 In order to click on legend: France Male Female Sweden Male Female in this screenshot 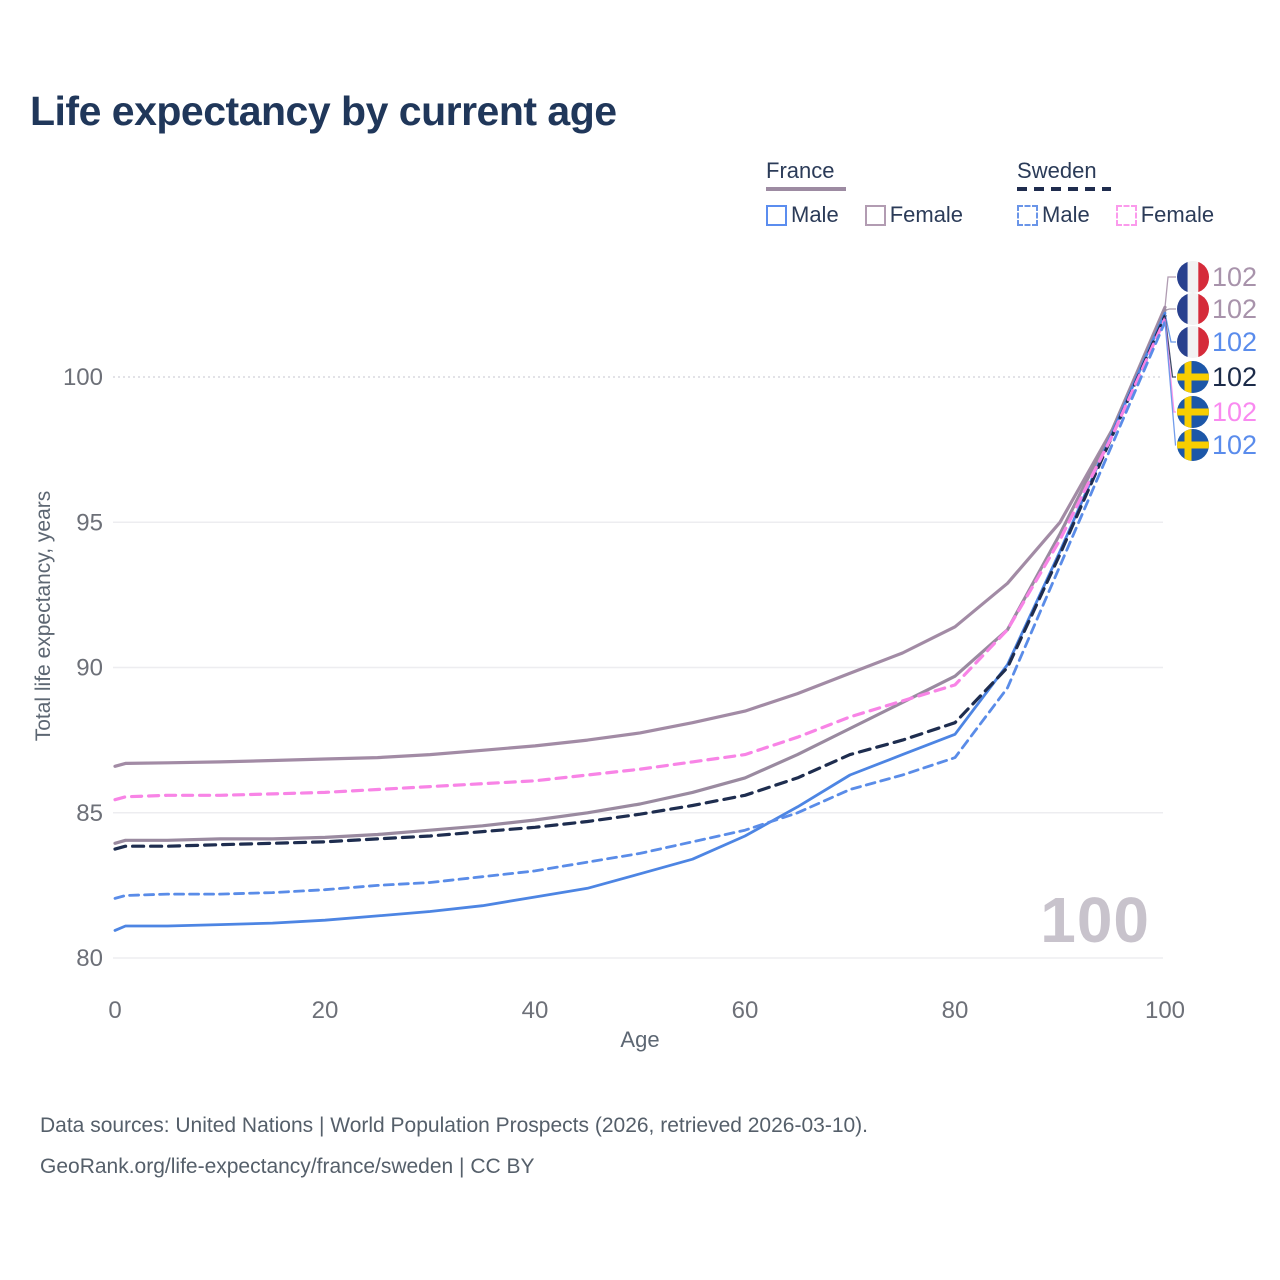, I will do `click(990, 193)`.